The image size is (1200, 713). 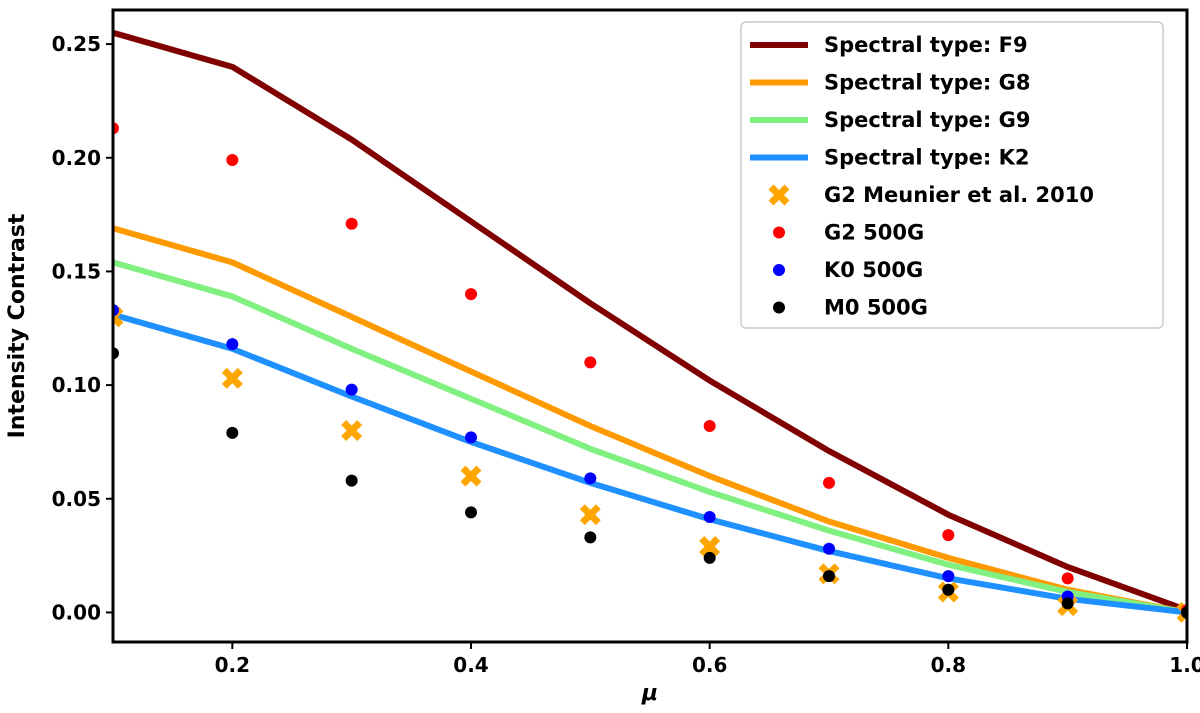 I want to click on legend-label-spectral-type-g8: Spectral type: G8, so click(x=927, y=83).